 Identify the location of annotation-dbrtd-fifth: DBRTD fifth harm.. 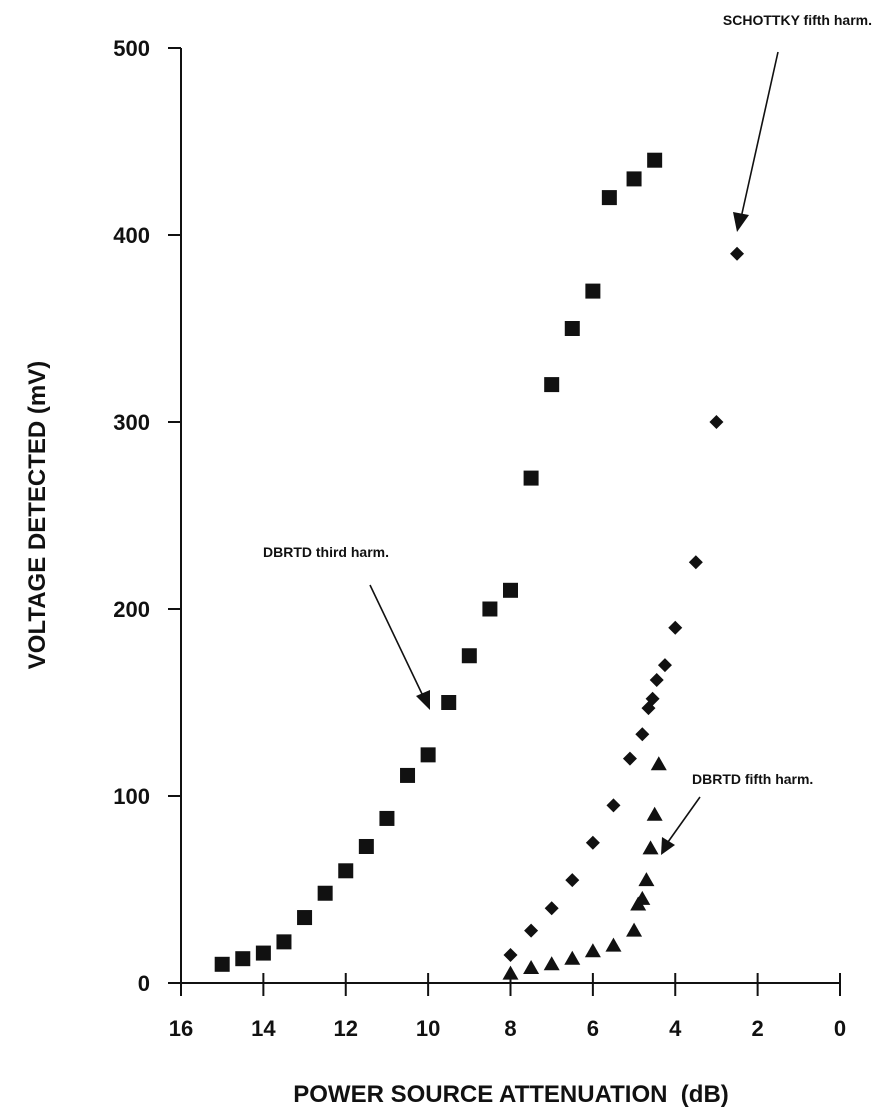
(752, 779).